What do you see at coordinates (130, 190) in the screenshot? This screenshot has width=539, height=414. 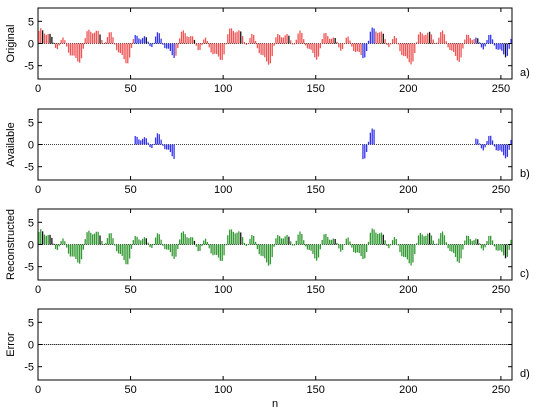 I see `x-tick-label: 50` at bounding box center [130, 190].